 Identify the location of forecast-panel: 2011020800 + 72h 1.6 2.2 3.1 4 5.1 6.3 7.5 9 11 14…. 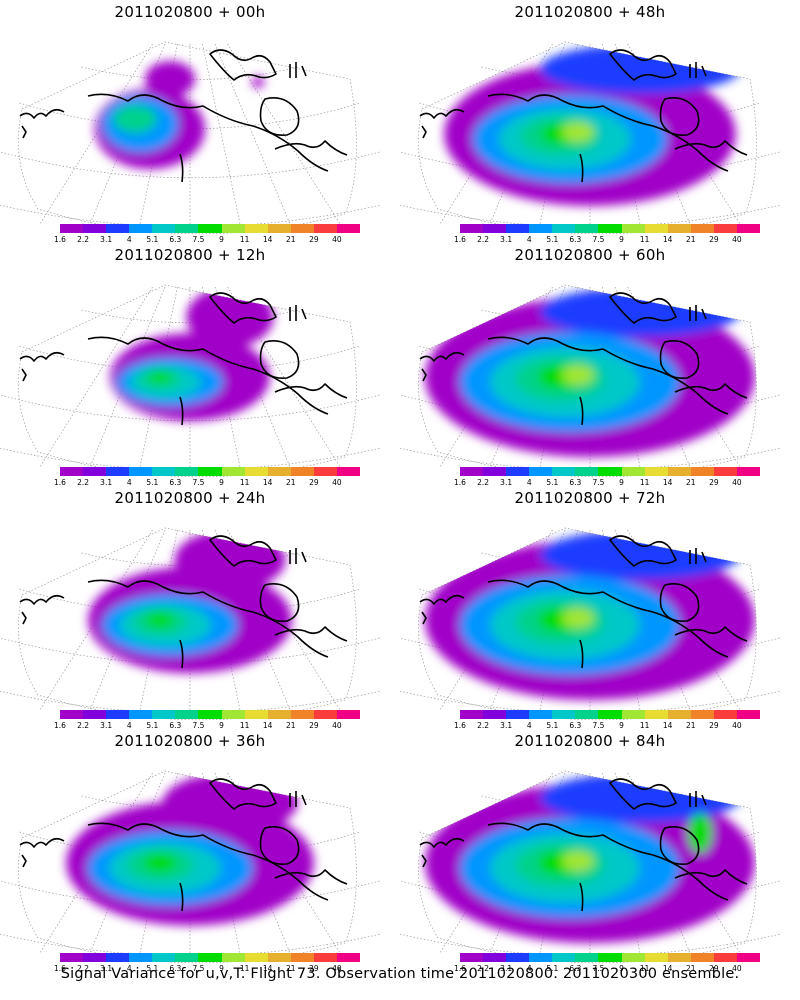
(590, 608).